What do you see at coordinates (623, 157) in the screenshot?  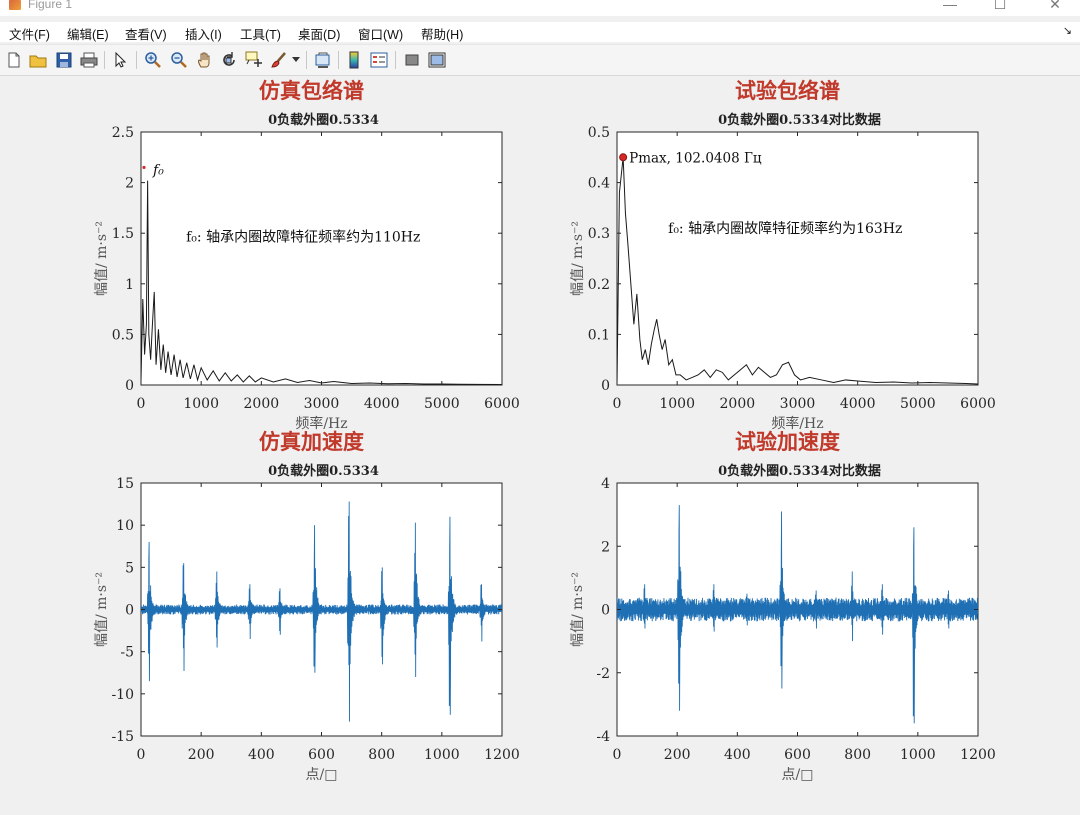 I see `datatip-marker` at bounding box center [623, 157].